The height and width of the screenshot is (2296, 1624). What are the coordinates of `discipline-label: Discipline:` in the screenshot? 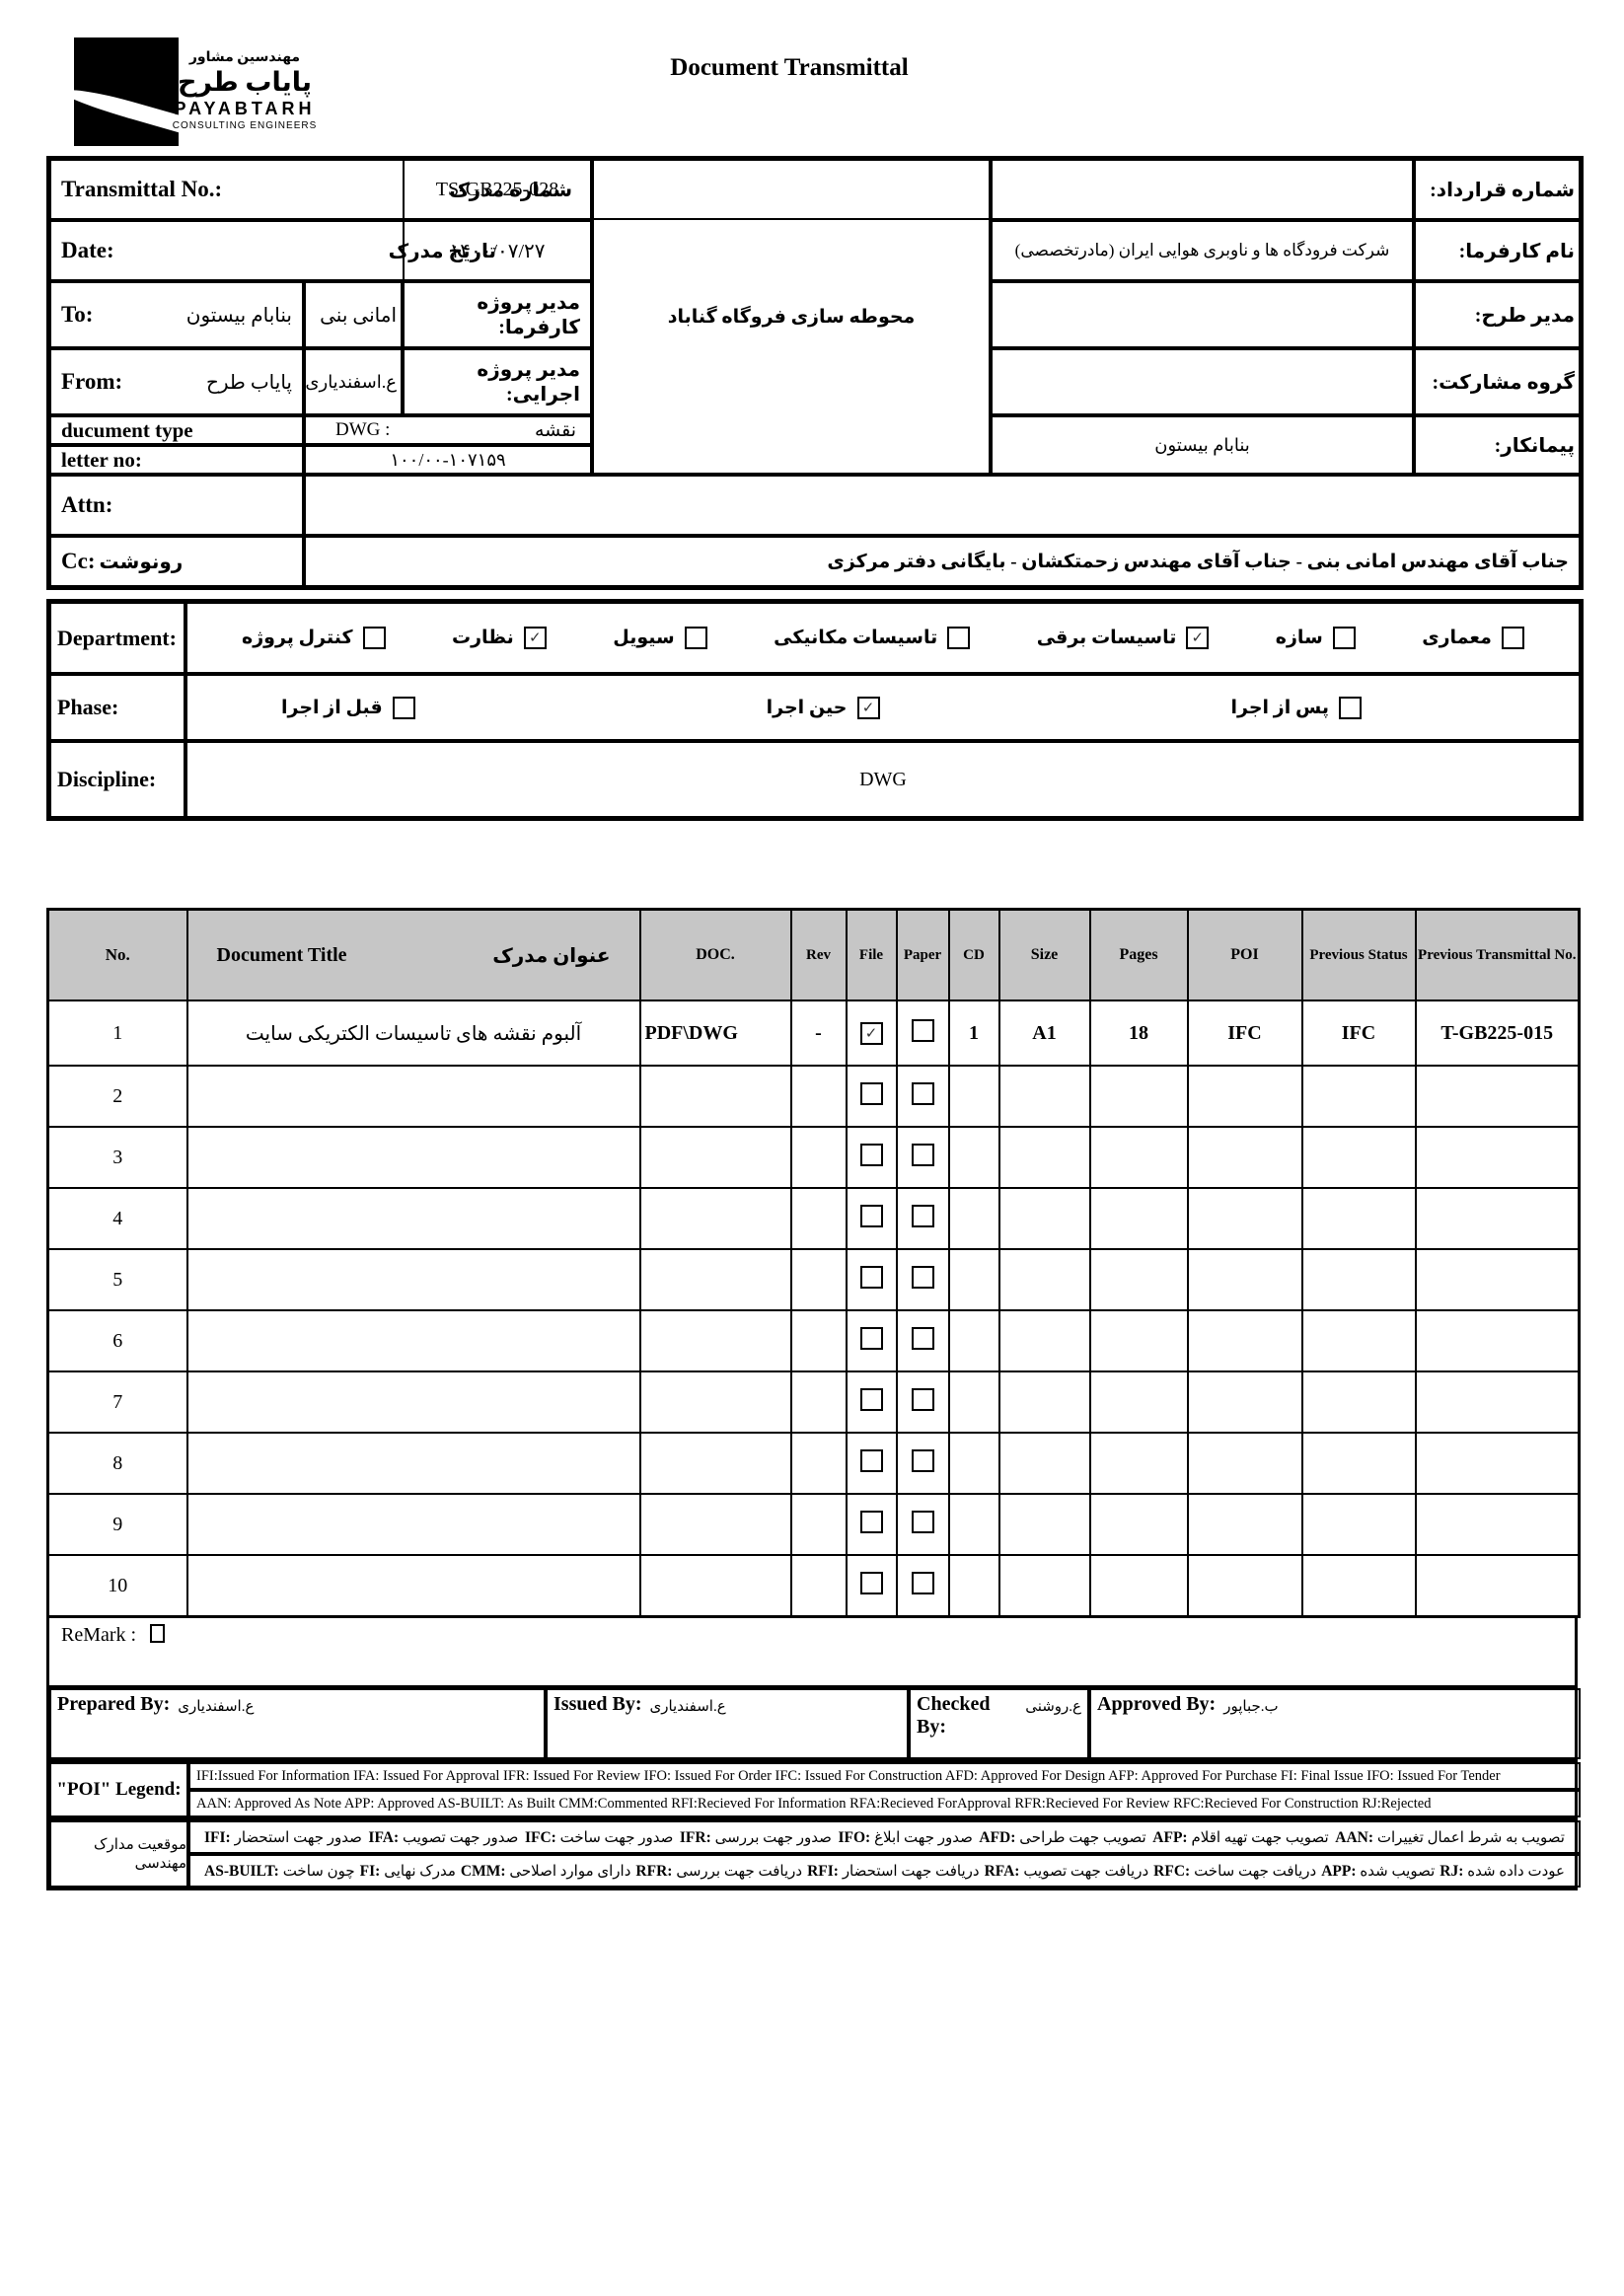 It's located at (117, 779).